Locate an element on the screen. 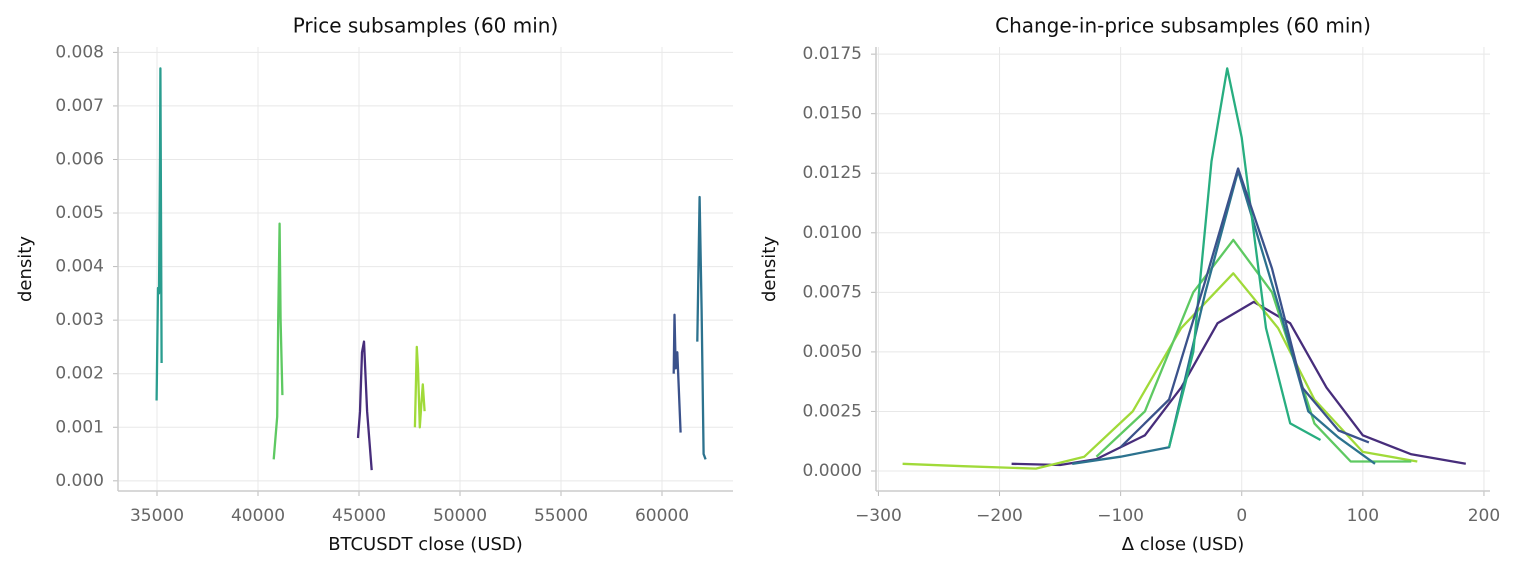 Image resolution: width=1516 pixels, height=571 pixels. y-tick-label: 0.0075 is located at coordinates (832, 292).